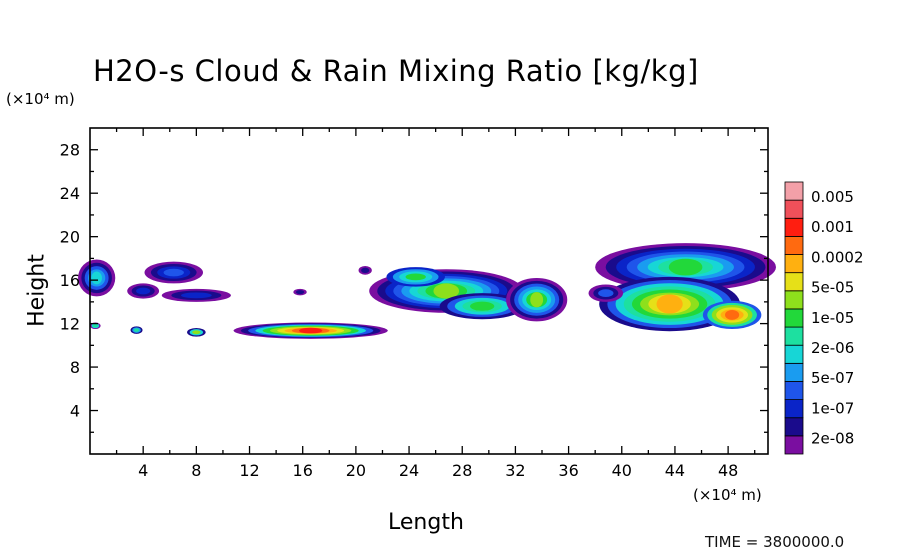 The width and height of the screenshot is (904, 551). I want to click on chart-title: H2O-s Cloud & Rain Mixing Ratio [kg/kg], so click(396, 71).